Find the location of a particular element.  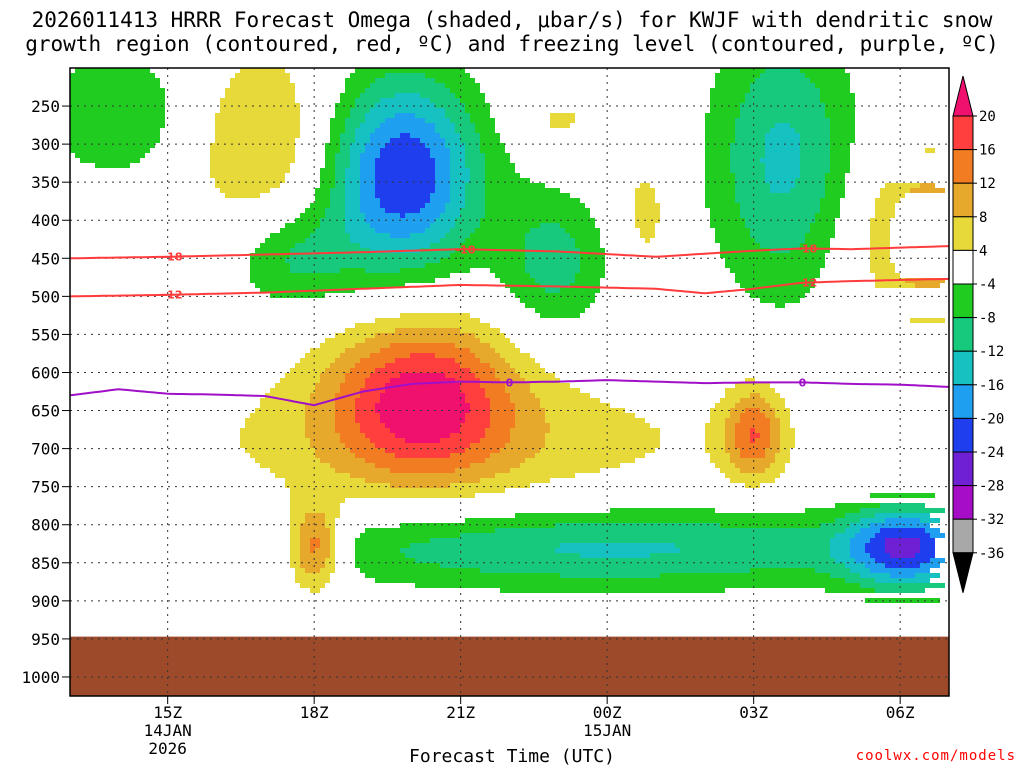

x-tick-label: 21Z is located at coordinates (460, 712).